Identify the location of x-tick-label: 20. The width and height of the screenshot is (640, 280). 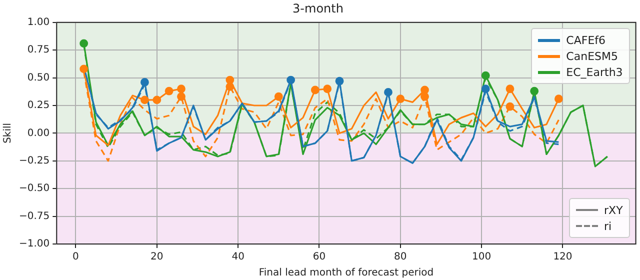
(157, 257).